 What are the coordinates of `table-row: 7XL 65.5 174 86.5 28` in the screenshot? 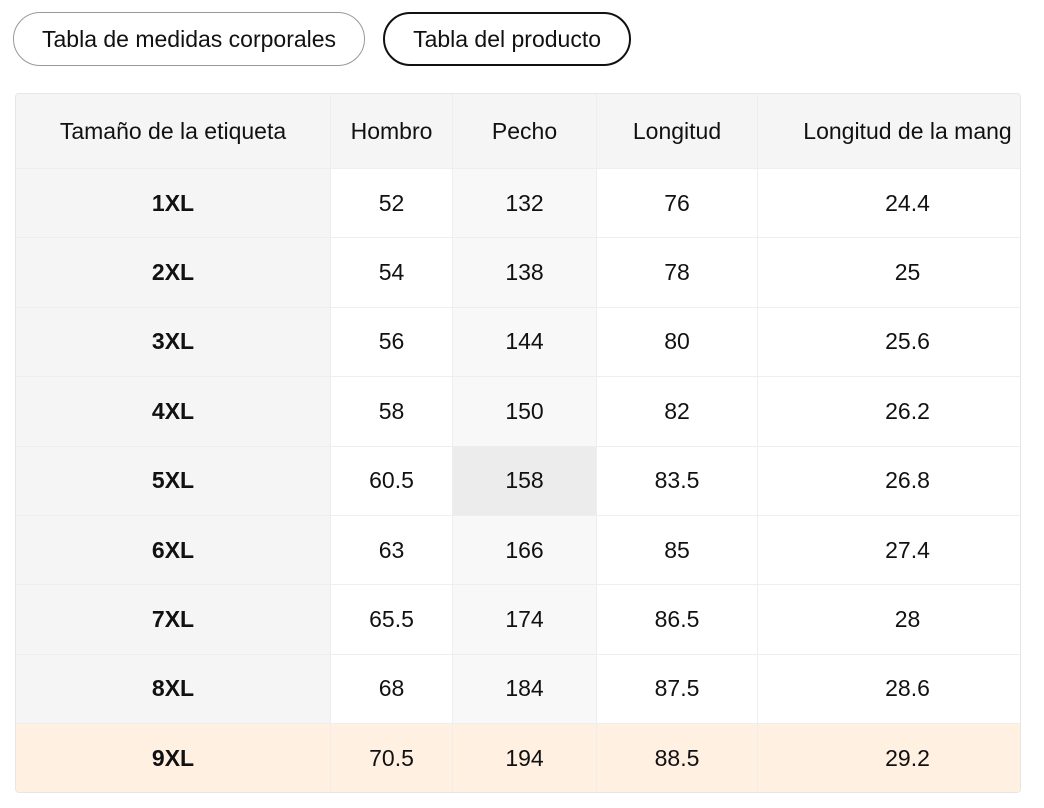 It's located at (518, 620).